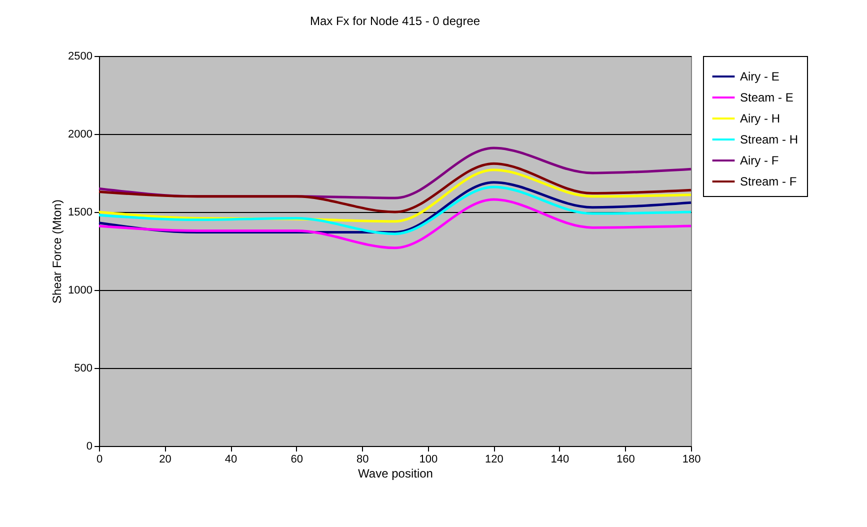  Describe the element at coordinates (80, 134) in the screenshot. I see `y-tick-label: 2000` at that location.